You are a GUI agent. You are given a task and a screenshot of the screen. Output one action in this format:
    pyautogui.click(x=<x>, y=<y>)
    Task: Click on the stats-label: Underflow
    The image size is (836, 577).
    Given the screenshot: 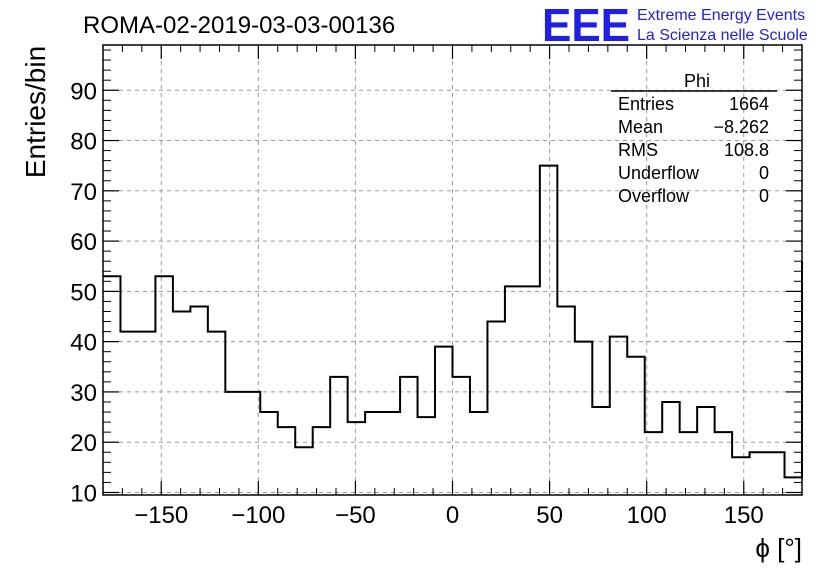 What is the action you would take?
    pyautogui.click(x=659, y=173)
    